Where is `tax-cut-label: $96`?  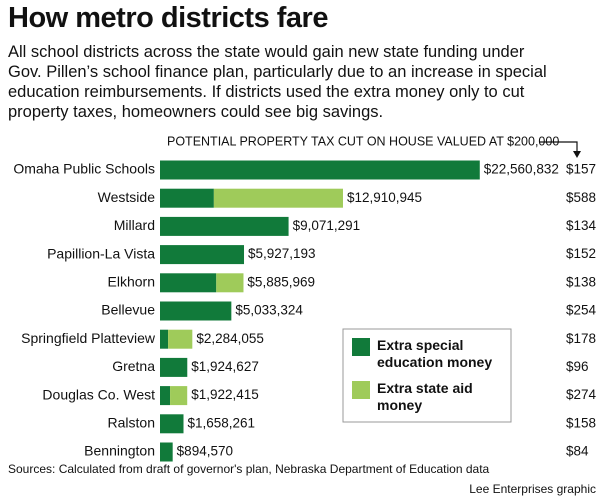
tax-cut-label: $96 is located at coordinates (577, 366).